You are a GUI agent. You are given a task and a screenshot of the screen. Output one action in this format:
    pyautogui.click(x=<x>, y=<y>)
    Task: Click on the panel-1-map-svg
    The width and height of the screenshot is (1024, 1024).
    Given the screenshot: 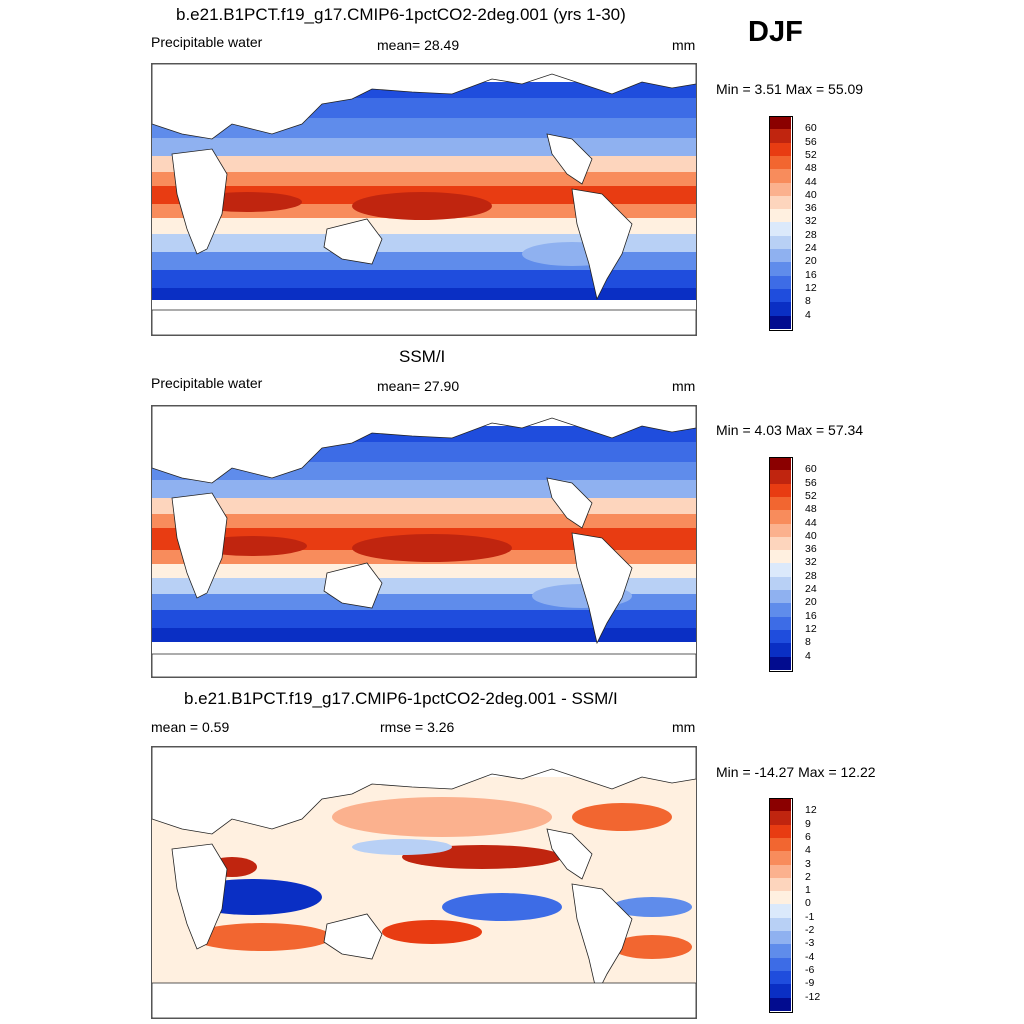 What is the action you would take?
    pyautogui.click(x=424, y=199)
    